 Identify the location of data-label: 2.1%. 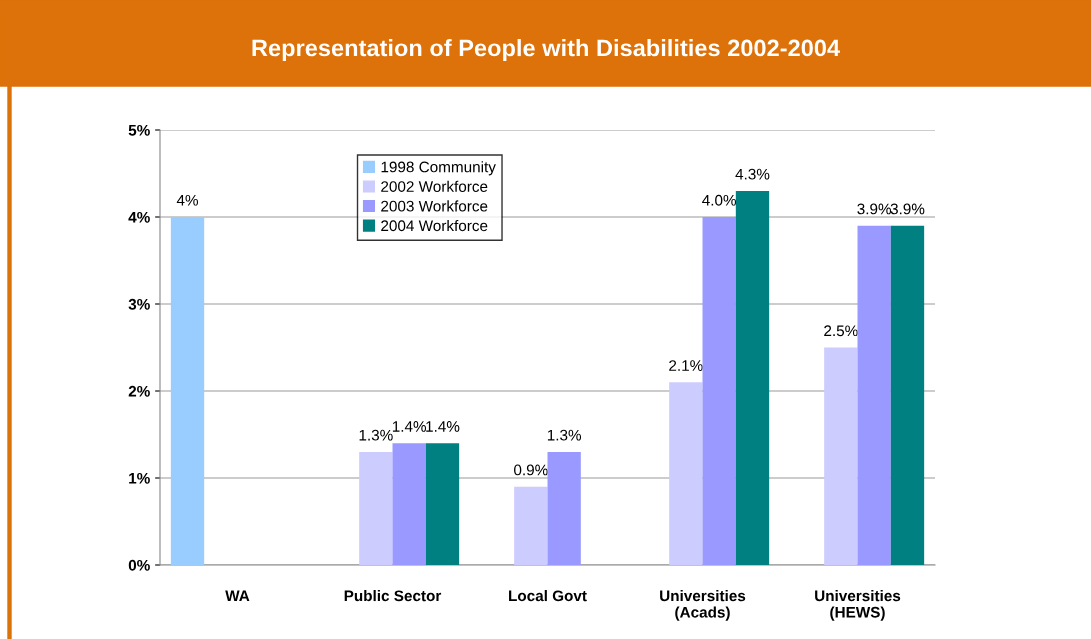
(686, 365).